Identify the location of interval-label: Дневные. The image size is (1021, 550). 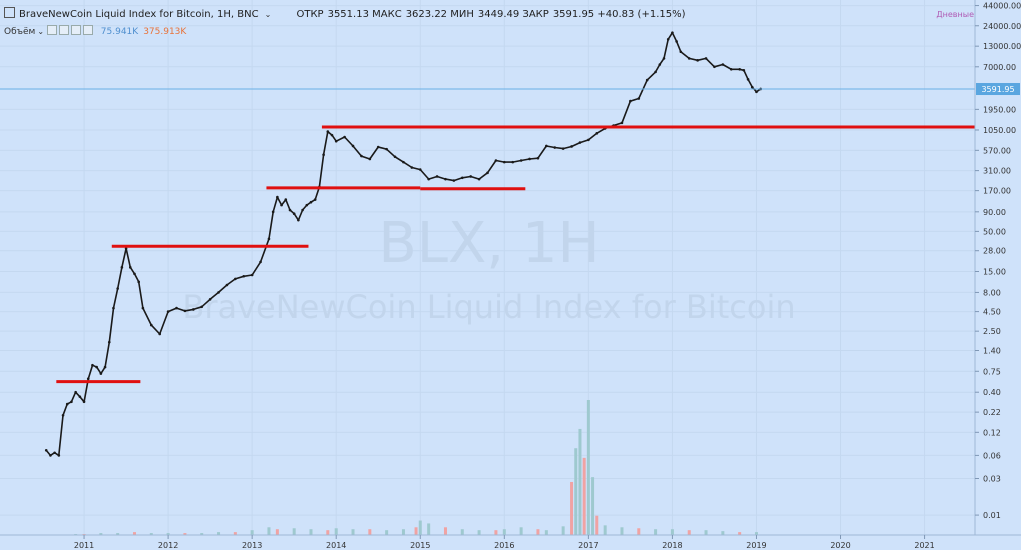
(955, 14).